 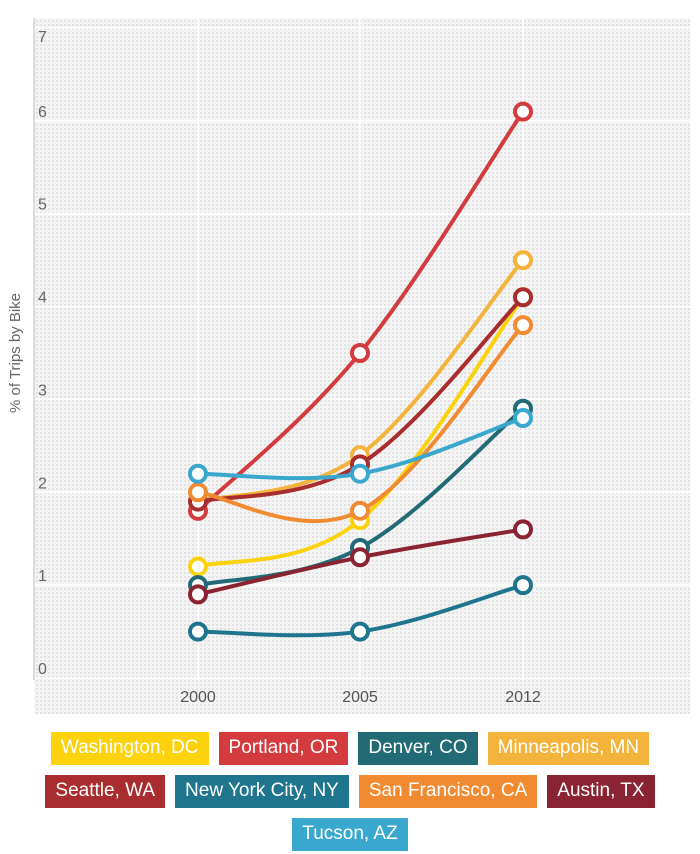 What do you see at coordinates (105, 791) in the screenshot?
I see `legend-item-seattle: Seattle, WA` at bounding box center [105, 791].